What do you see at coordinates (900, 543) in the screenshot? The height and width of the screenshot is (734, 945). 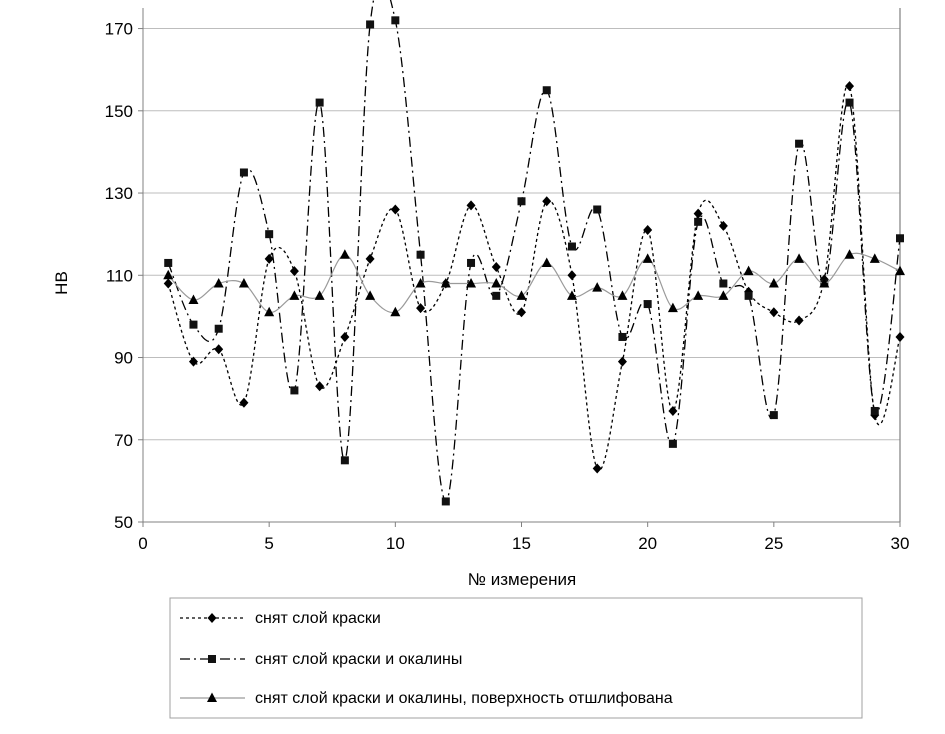 I see `x-tick-label-30: 30` at bounding box center [900, 543].